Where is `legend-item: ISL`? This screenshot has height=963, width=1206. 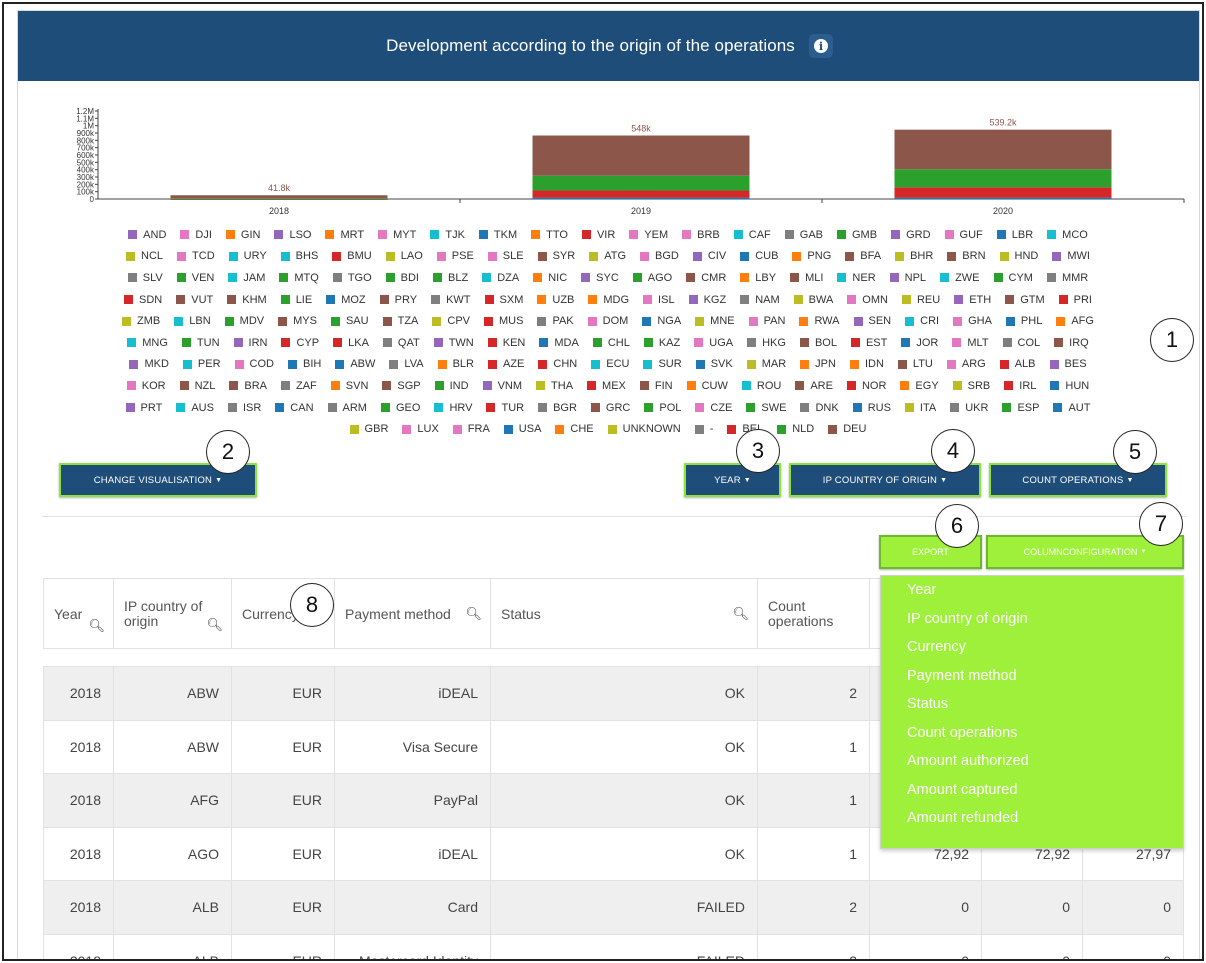 legend-item: ISL is located at coordinates (659, 300).